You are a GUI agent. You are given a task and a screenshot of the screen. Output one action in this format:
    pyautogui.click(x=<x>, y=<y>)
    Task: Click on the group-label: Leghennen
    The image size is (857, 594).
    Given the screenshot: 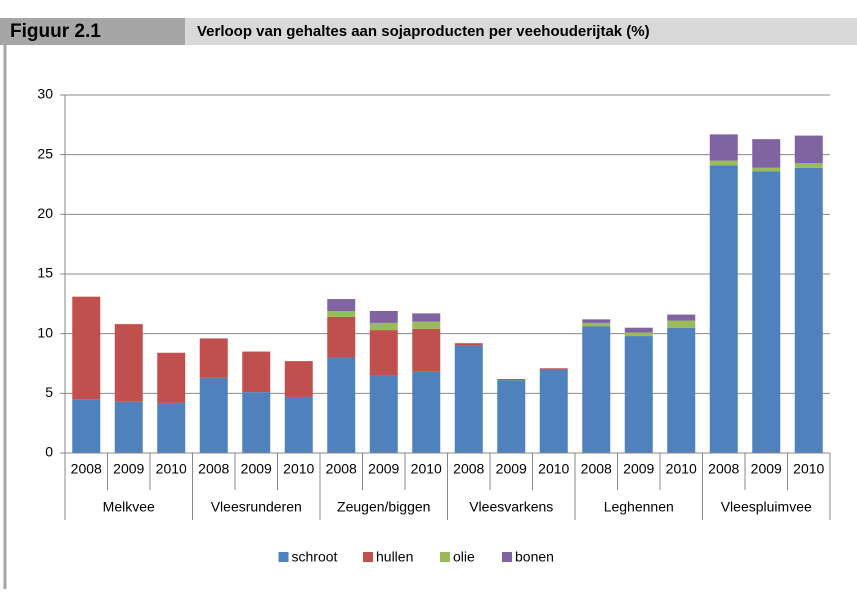 What is the action you would take?
    pyautogui.click(x=639, y=507)
    